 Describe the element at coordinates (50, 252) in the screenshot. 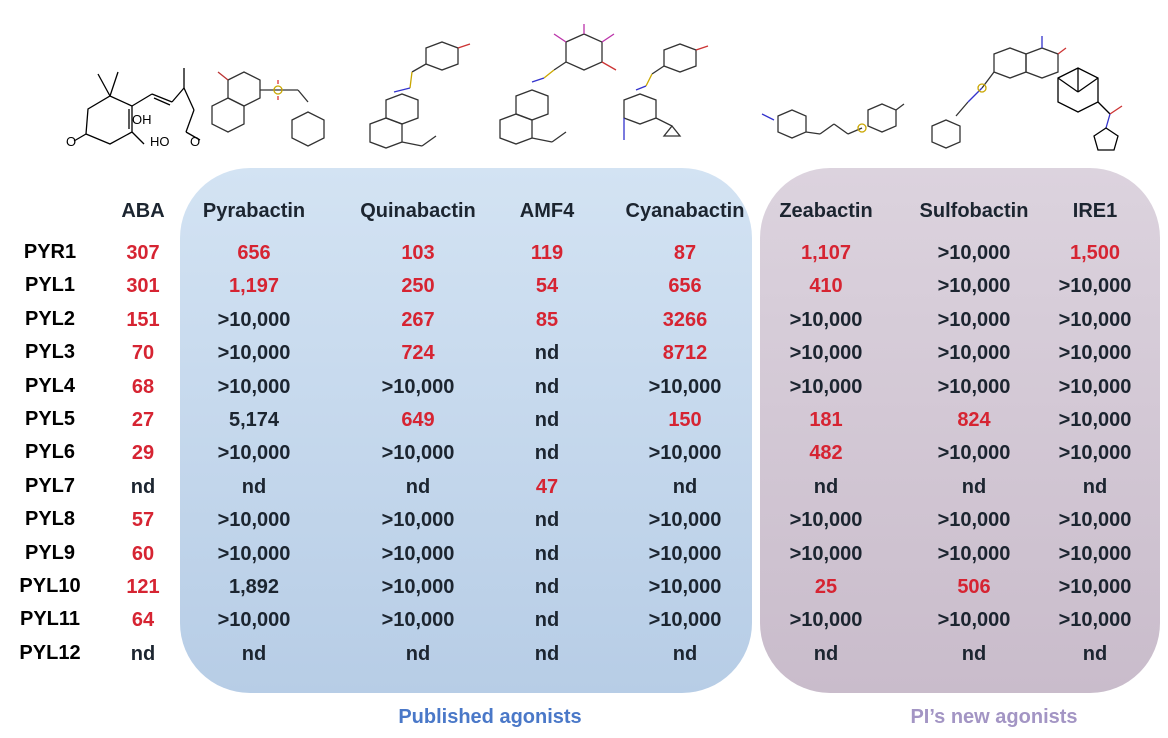

I see `row-label-pyr1: PYR1` at that location.